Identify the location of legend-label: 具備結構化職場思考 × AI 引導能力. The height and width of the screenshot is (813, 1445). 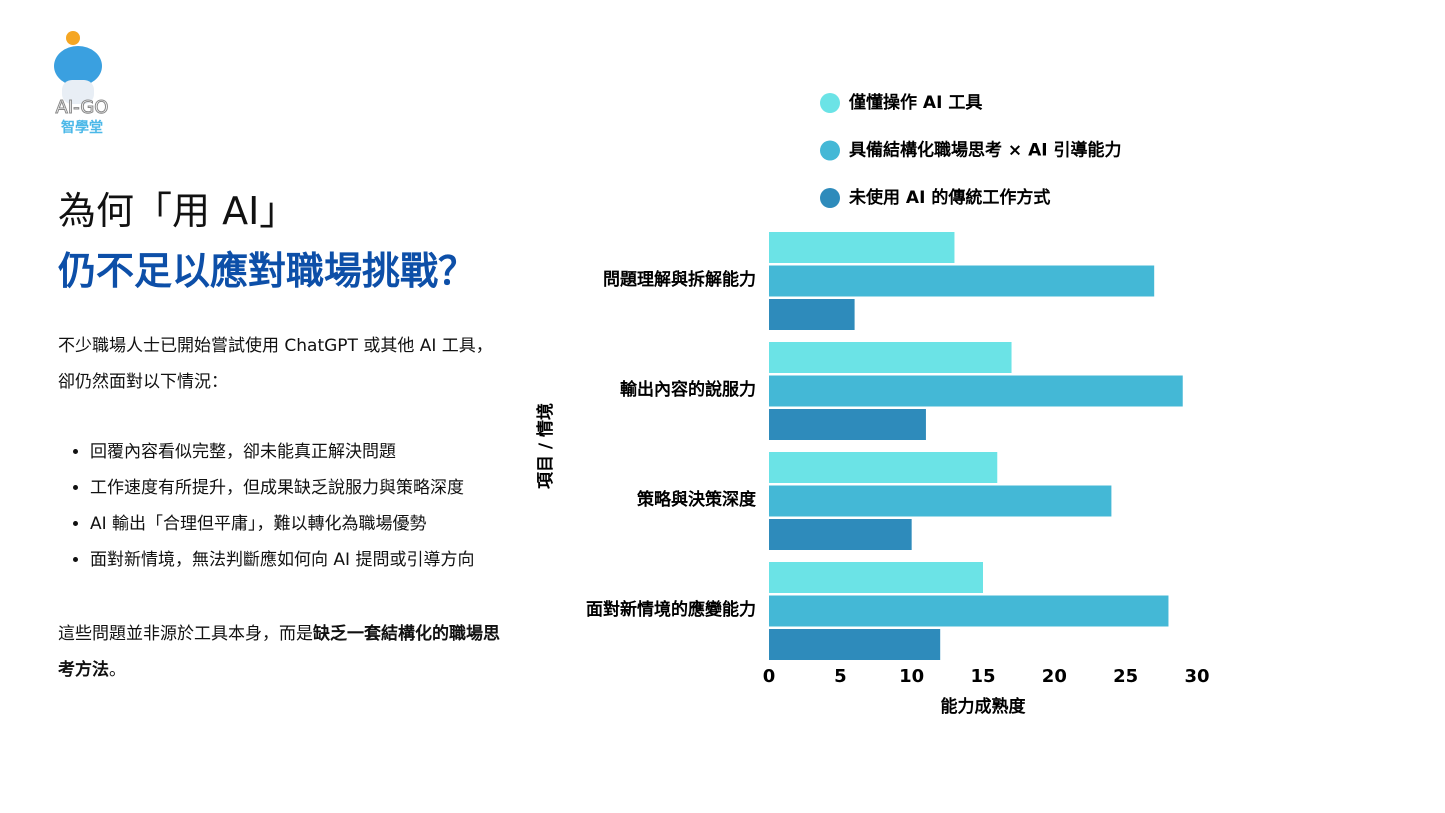
(984, 150).